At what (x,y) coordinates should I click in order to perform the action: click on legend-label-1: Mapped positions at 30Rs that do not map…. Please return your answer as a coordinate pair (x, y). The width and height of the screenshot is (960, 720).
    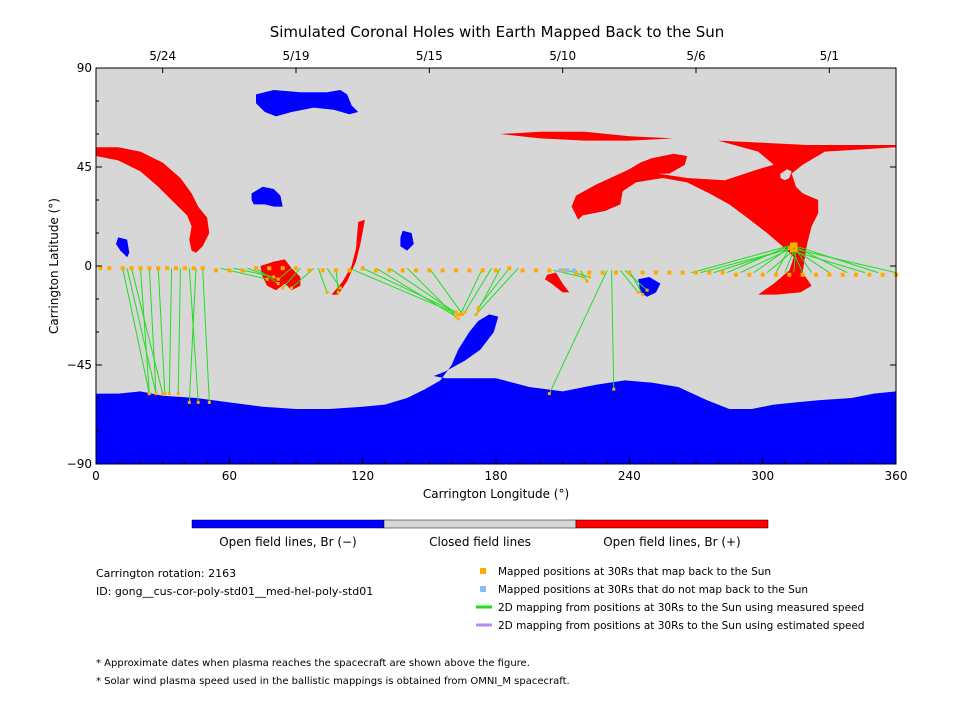
    Looking at the image, I should click on (653, 590).